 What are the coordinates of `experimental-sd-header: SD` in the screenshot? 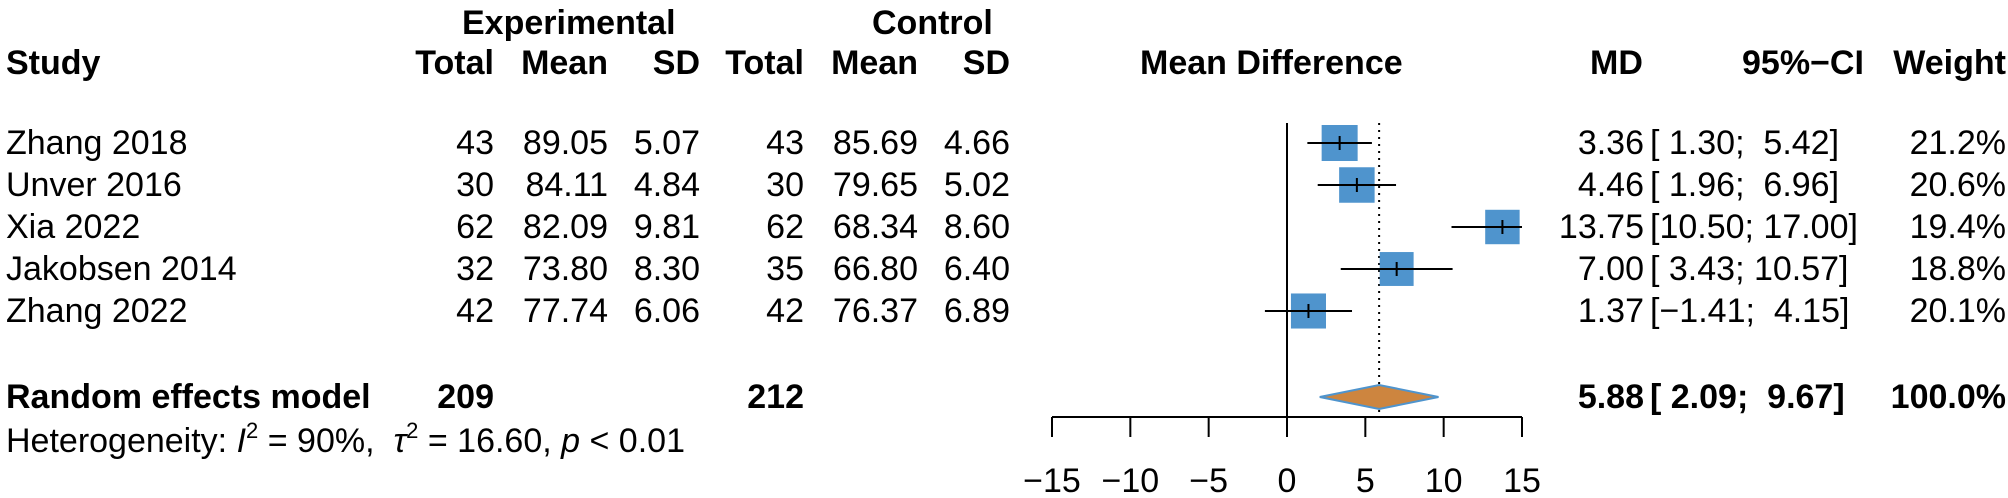 It's located at (676, 63).